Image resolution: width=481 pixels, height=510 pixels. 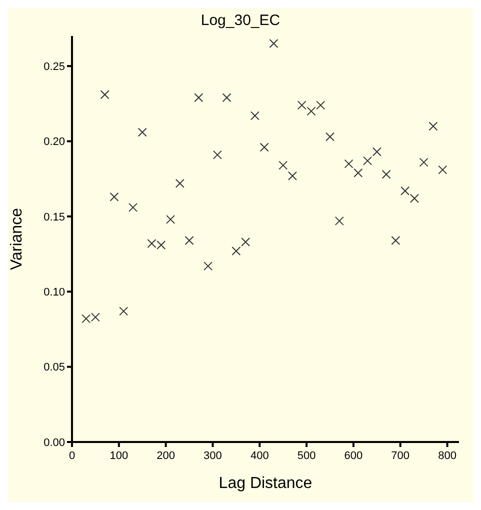 I want to click on x-tick-label: 800, so click(x=447, y=456).